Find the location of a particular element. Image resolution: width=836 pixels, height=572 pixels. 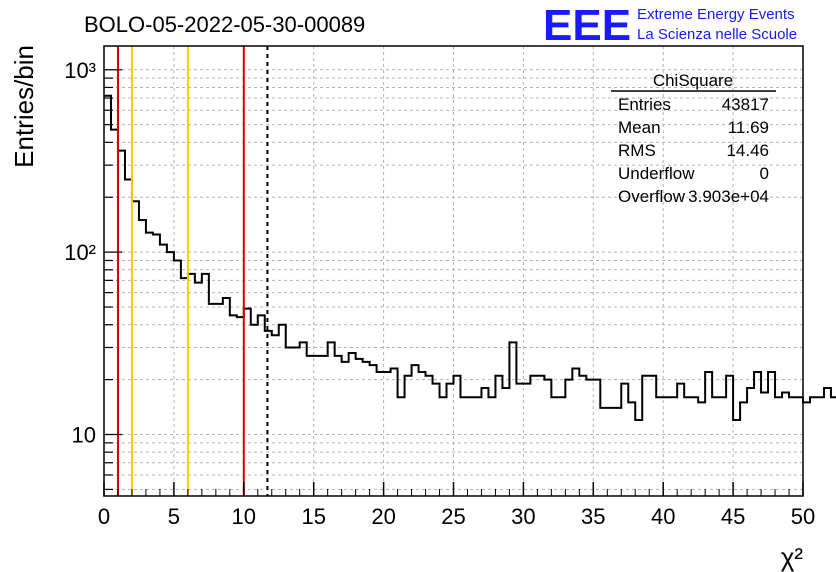

eee-logo: EEE is located at coordinates (587, 25).